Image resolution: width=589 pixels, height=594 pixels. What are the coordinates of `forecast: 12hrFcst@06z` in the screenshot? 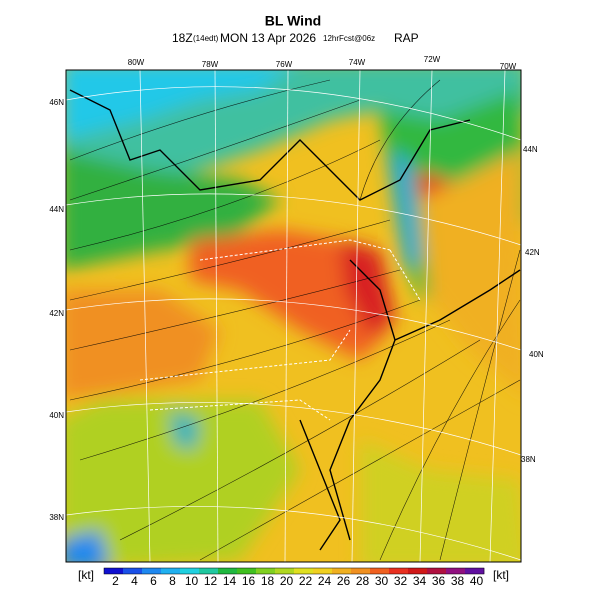 It's located at (349, 38).